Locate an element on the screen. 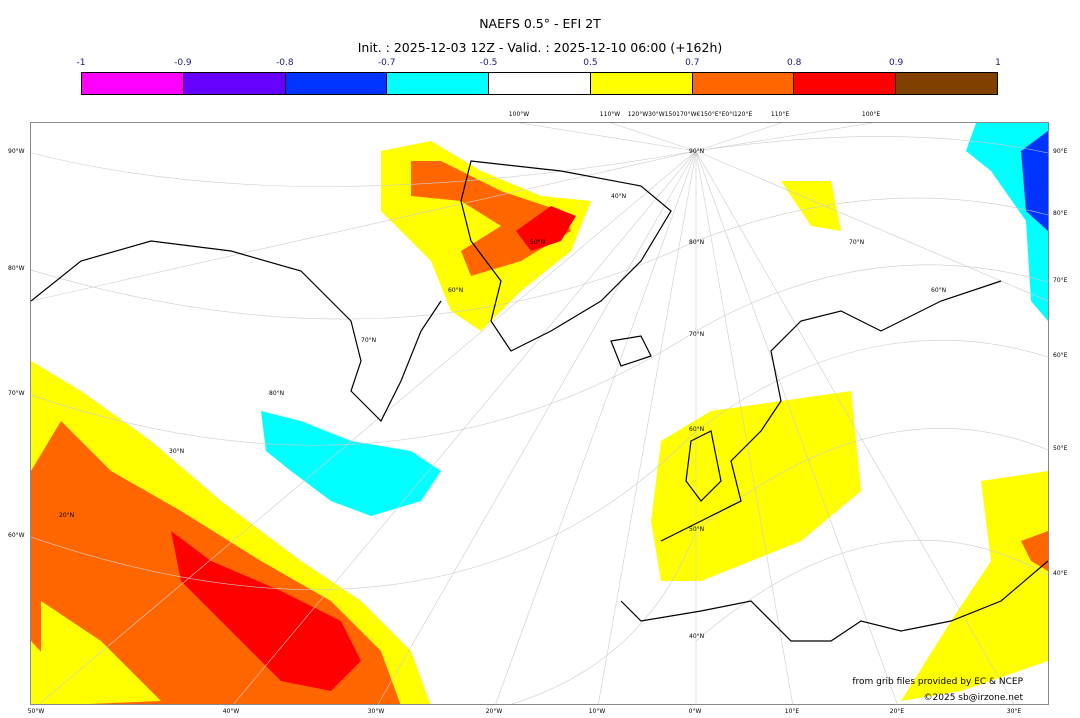 The width and height of the screenshot is (1080, 718). colorbar-tick-label: 0.7 is located at coordinates (692, 63).